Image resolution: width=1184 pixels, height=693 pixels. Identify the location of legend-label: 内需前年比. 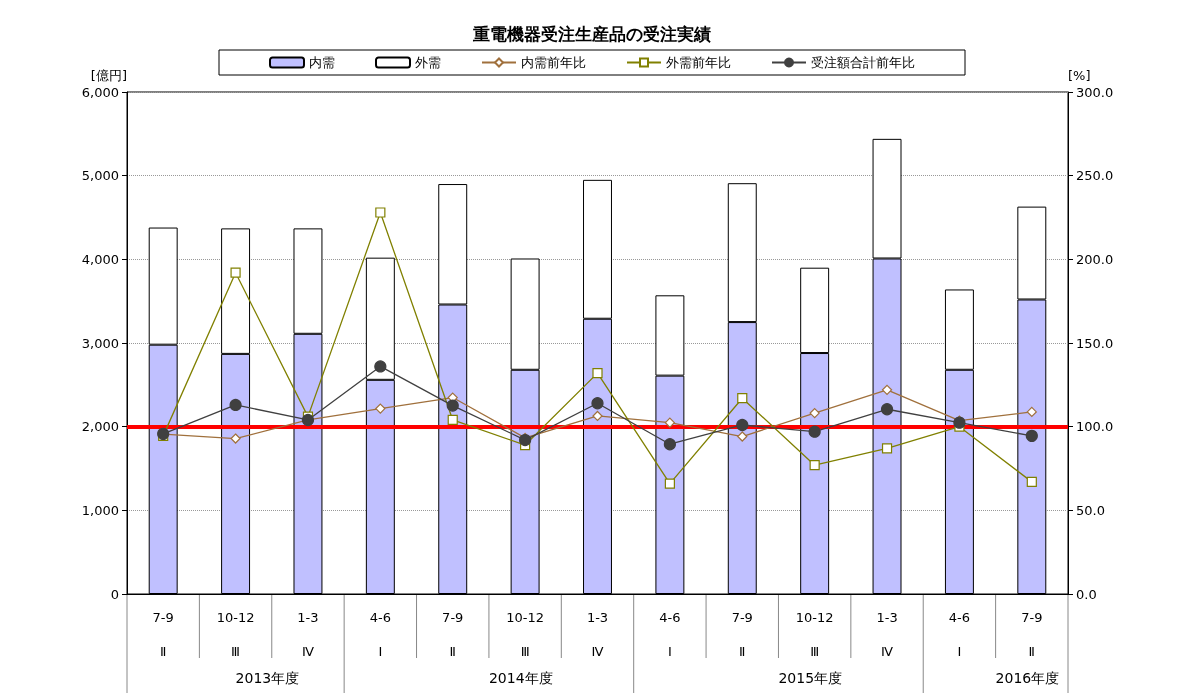
(553, 62).